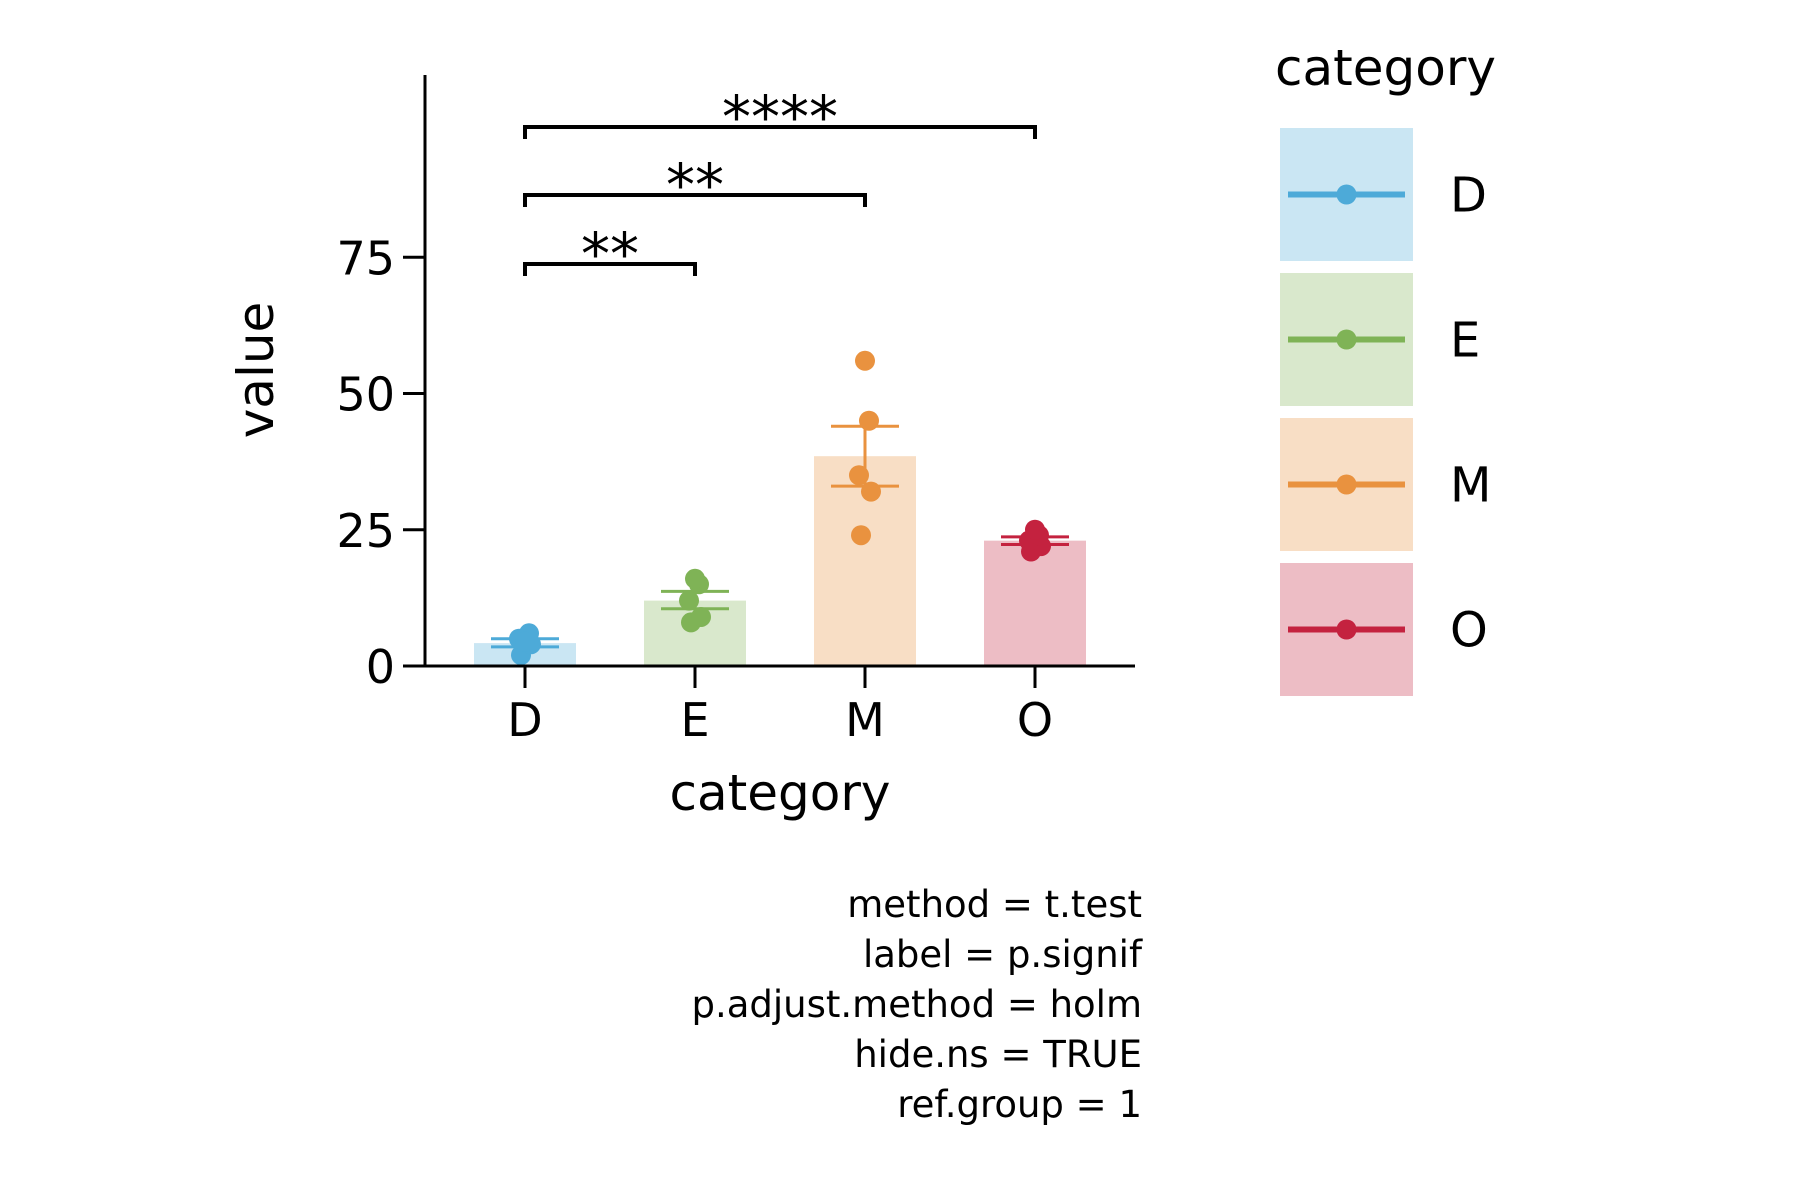  What do you see at coordinates (694, 720) in the screenshot?
I see `x-tick-label: E` at bounding box center [694, 720].